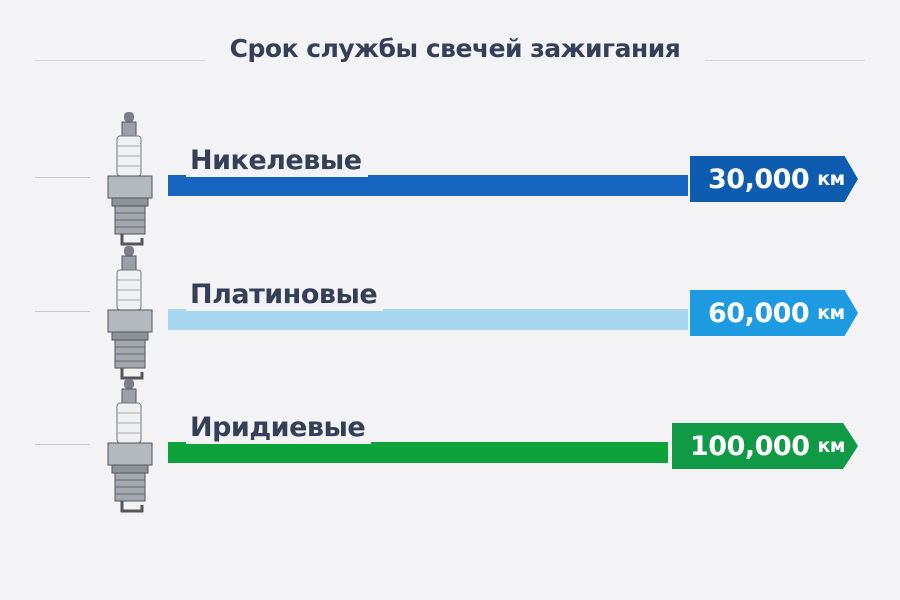 Image resolution: width=900 pixels, height=600 pixels. I want to click on value-tag: 100,000 км, so click(765, 446).